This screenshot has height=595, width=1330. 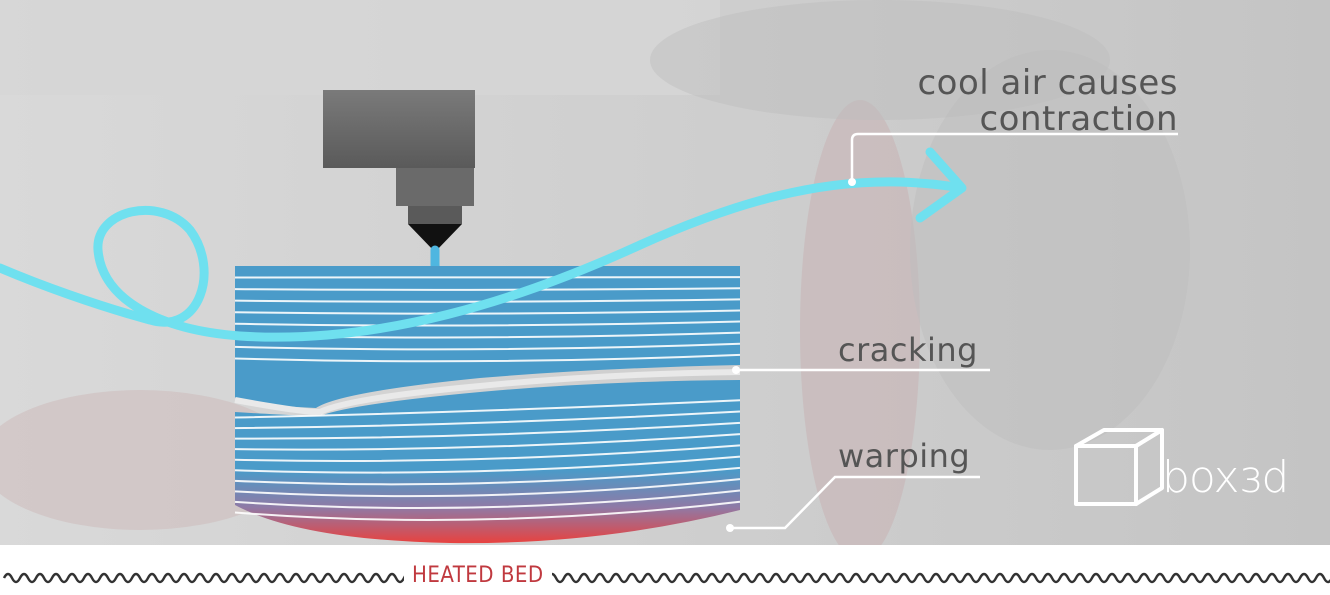 I want to click on print-lower-block, so click(x=487, y=462).